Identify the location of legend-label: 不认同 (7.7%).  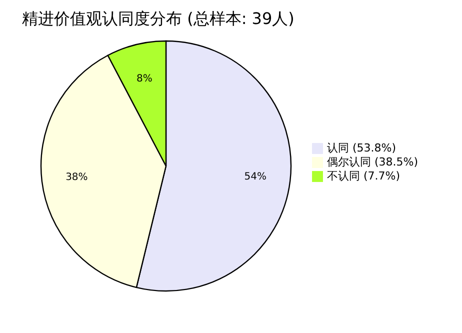
(363, 176).